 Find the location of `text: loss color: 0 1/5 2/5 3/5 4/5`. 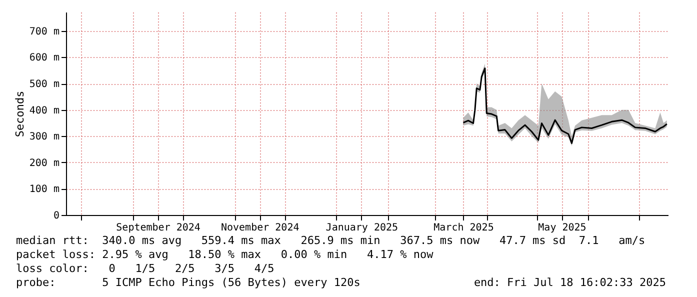

text: loss color: 0 1/5 2/5 3/5 4/5 is located at coordinates (145, 268).